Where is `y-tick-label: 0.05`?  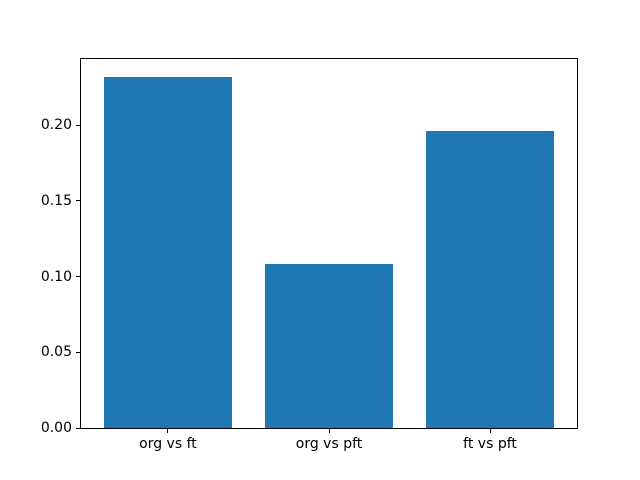
y-tick-label: 0.05 is located at coordinates (56, 352).